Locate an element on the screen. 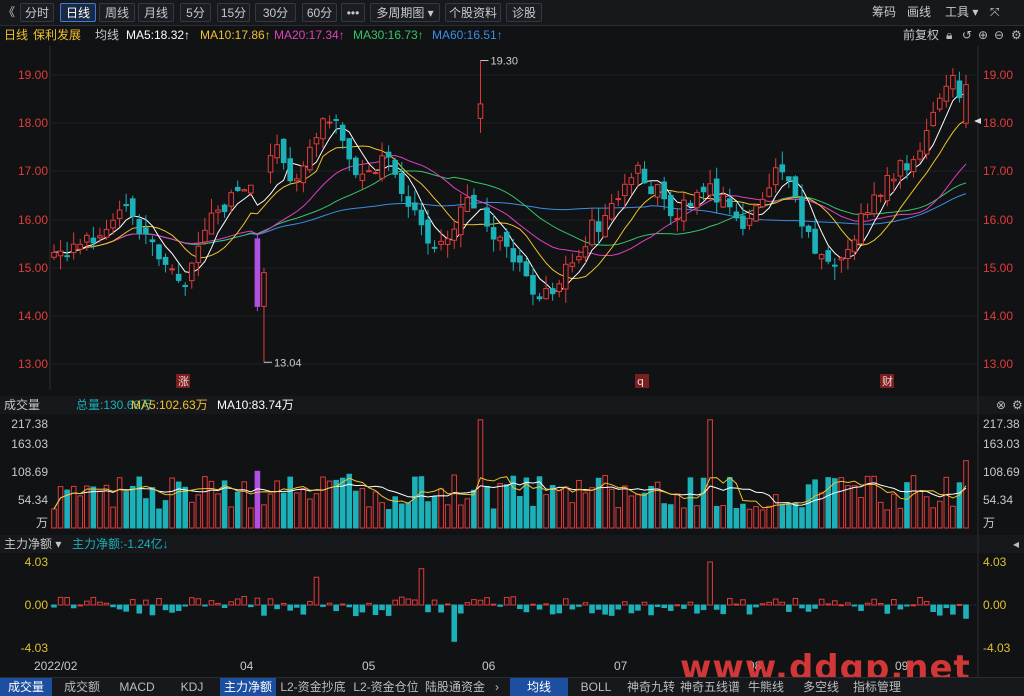 The width and height of the screenshot is (1024, 696). ma20-value: MA20:17.34↑ is located at coordinates (309, 35).